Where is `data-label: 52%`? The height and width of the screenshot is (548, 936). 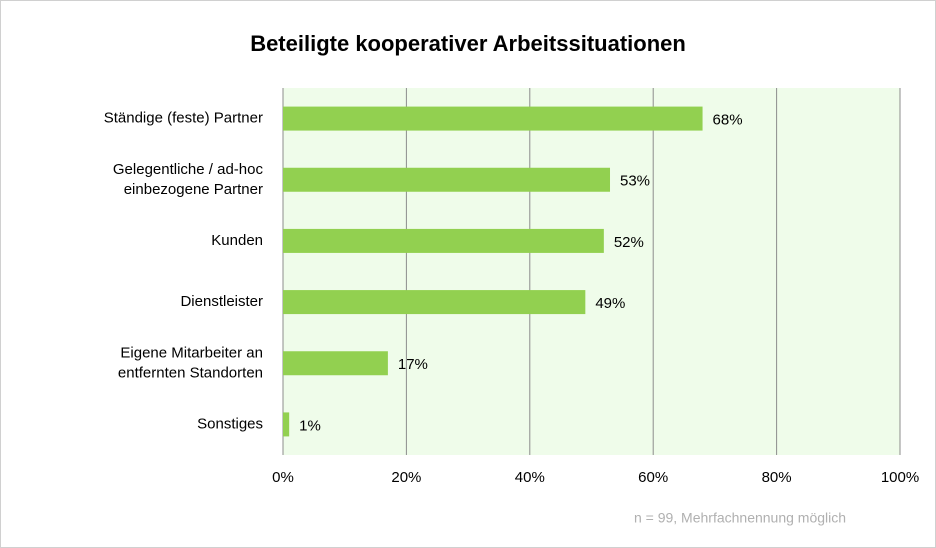
data-label: 52% is located at coordinates (629, 242).